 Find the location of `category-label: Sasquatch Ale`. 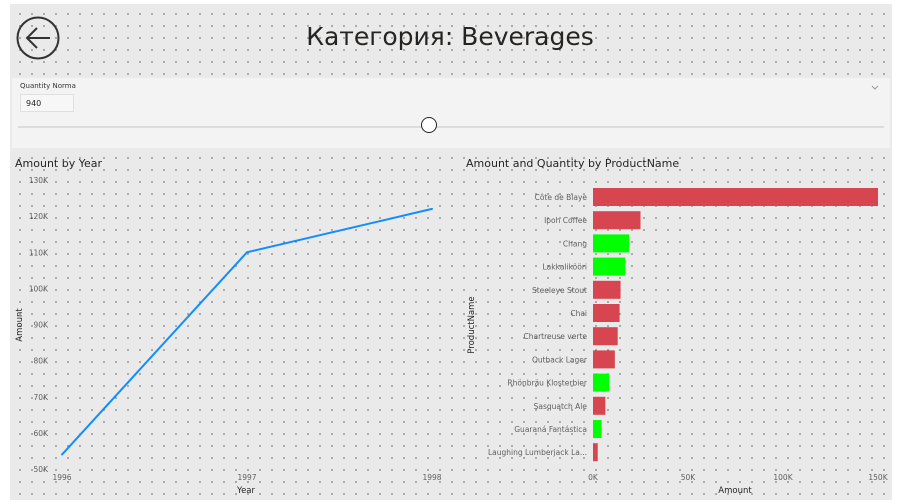

category-label: Sasquatch Ale is located at coordinates (561, 406).